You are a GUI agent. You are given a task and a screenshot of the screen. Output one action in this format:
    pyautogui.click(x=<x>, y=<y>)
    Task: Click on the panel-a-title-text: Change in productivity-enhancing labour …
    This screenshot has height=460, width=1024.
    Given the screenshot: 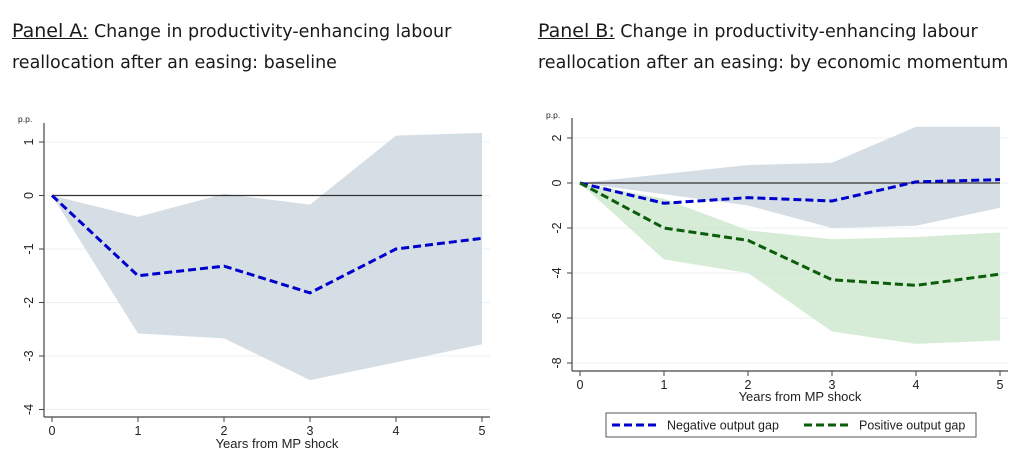 What is the action you would take?
    pyautogui.click(x=232, y=47)
    